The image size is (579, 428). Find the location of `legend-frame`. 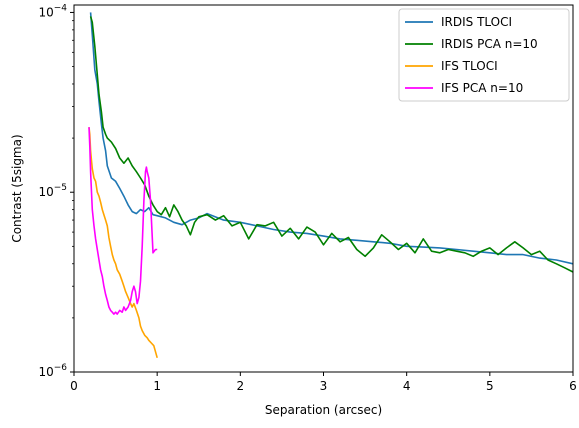

legend-frame is located at coordinates (484, 55).